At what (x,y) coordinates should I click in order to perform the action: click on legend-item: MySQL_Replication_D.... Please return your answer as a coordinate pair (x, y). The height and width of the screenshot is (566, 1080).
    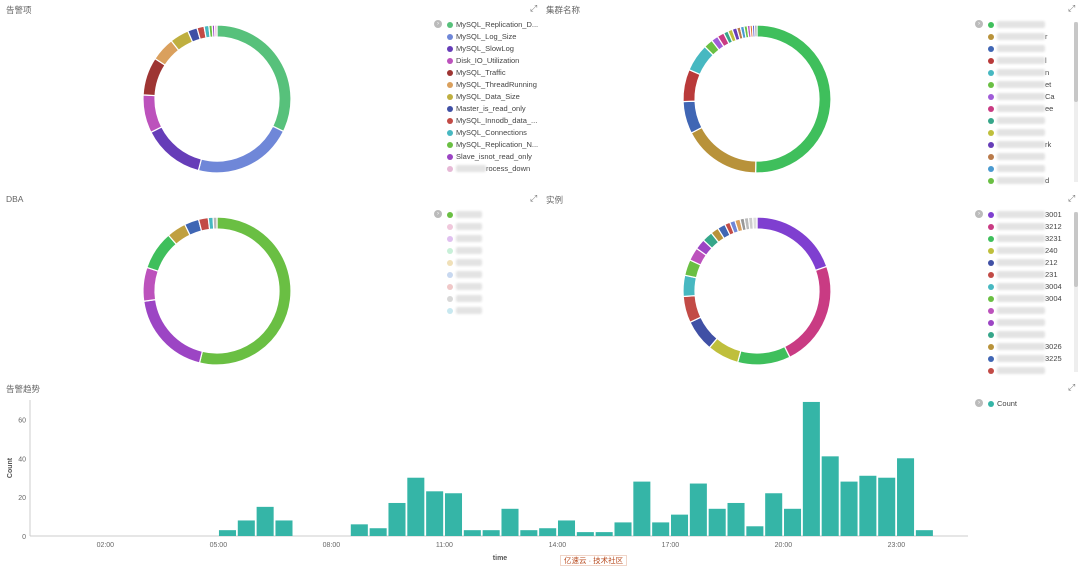
    Looking at the image, I should click on (492, 26).